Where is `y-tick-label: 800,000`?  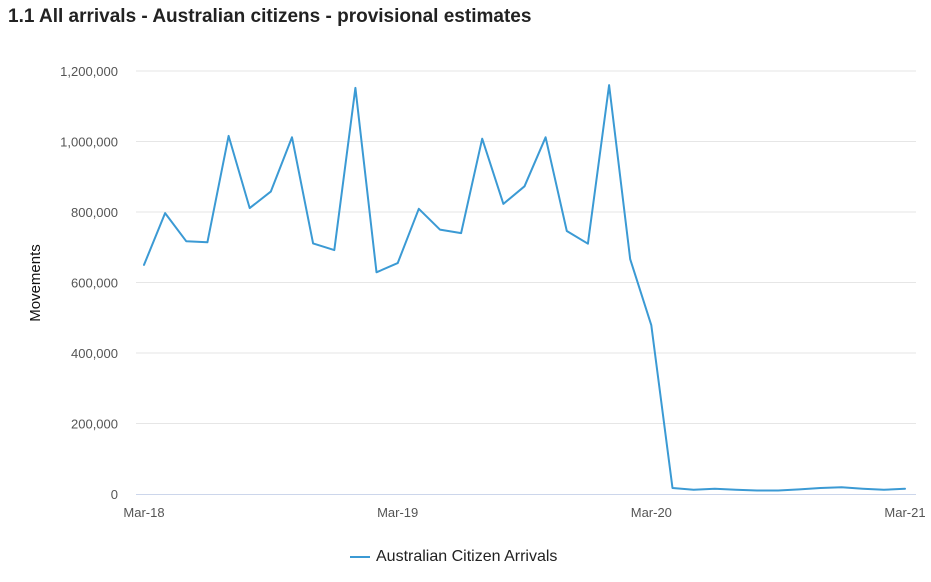
y-tick-label: 800,000 is located at coordinates (94, 212).